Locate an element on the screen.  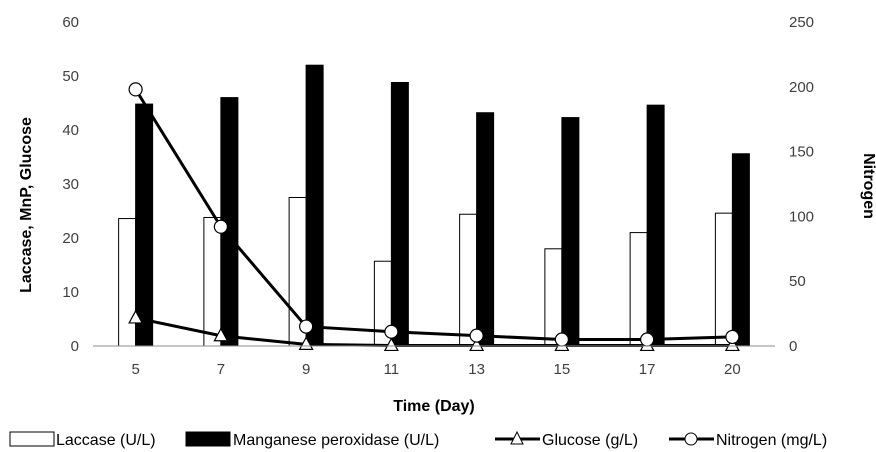
x-tick-label: 9 is located at coordinates (306, 369).